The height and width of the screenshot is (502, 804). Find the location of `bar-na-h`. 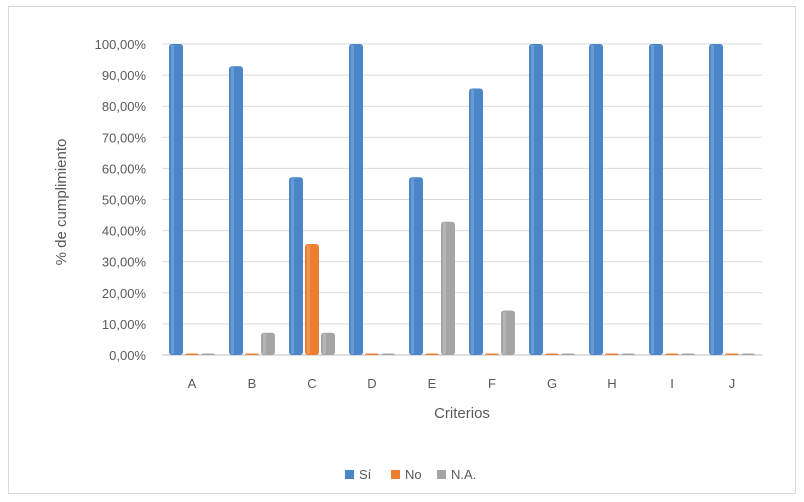

bar-na-h is located at coordinates (628, 354).